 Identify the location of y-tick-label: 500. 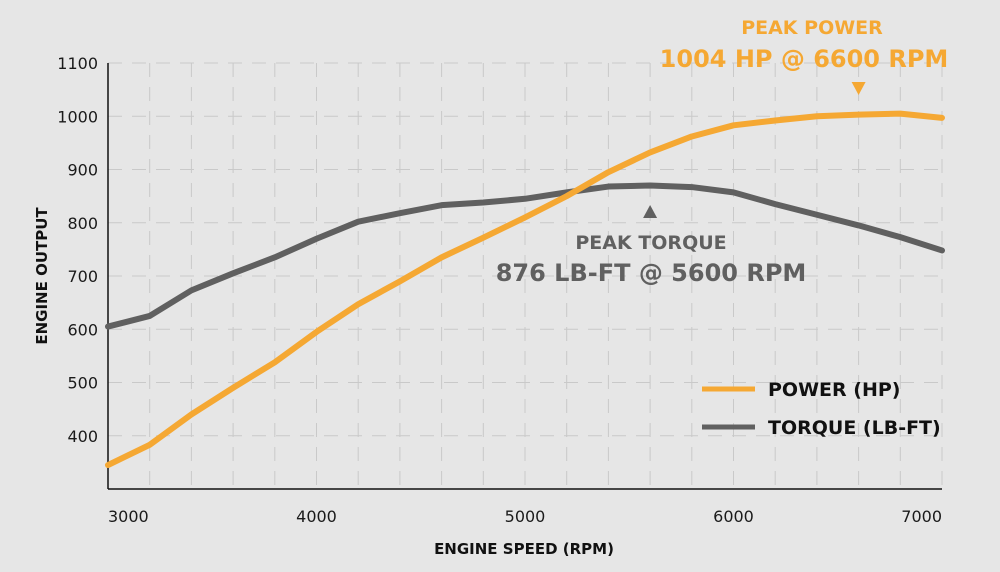
(82, 383).